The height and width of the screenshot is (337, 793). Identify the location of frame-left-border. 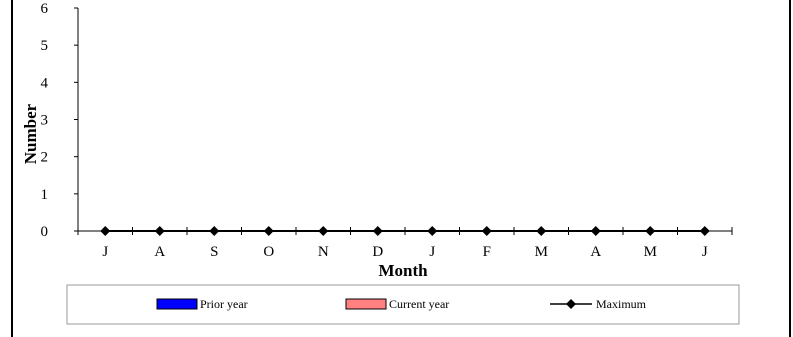
(12, 168).